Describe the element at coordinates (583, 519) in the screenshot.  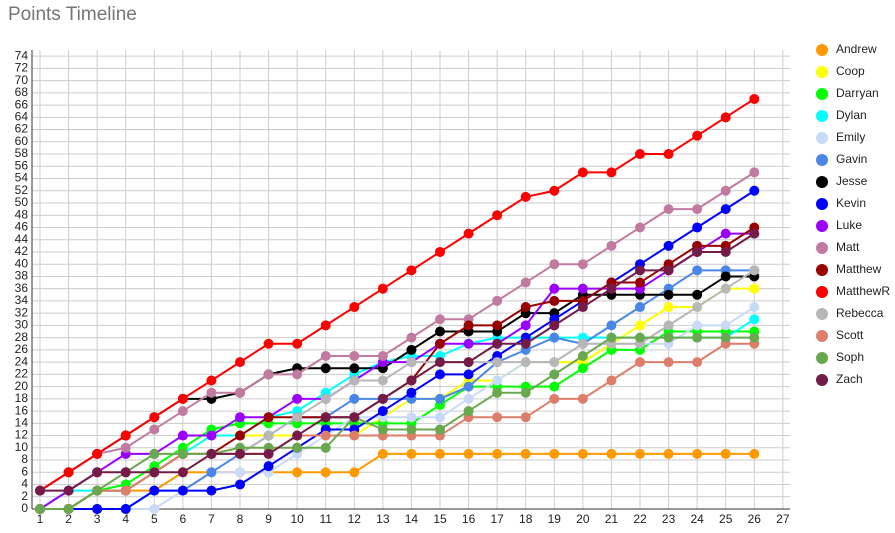
I see `x-tick-label: 20` at that location.